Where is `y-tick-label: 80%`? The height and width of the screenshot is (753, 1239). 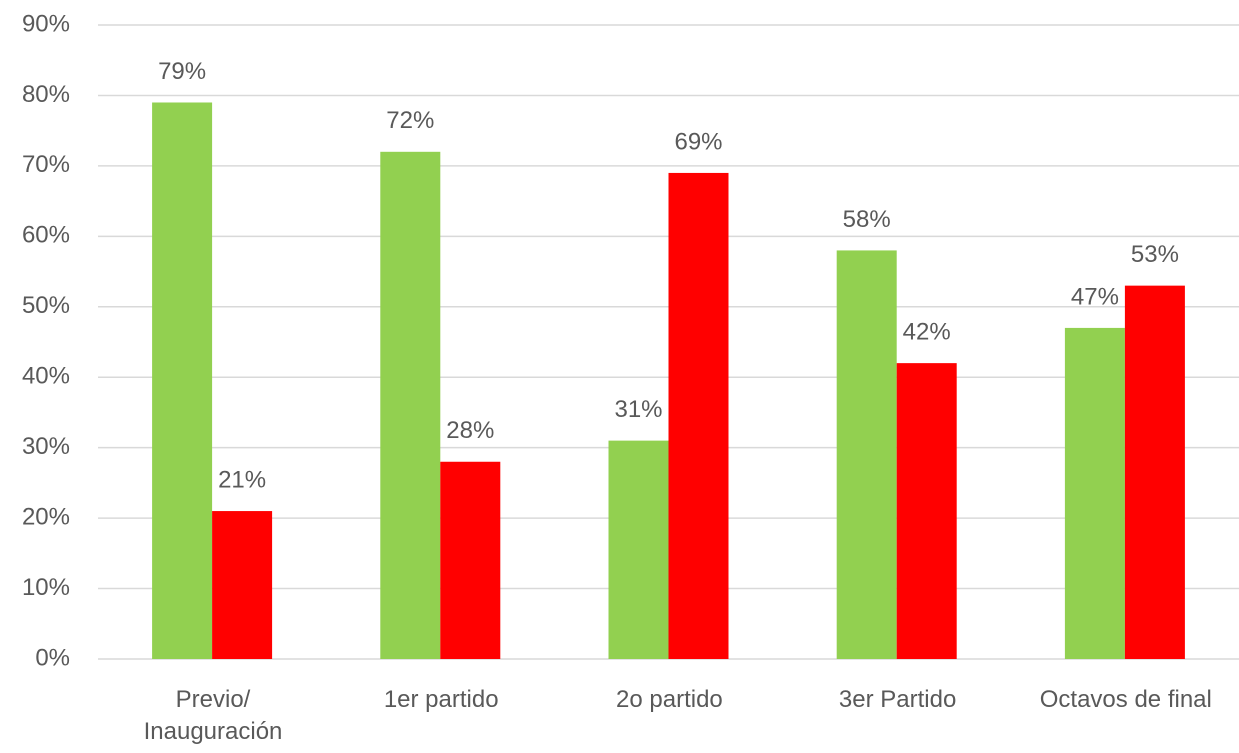 y-tick-label: 80% is located at coordinates (46, 94).